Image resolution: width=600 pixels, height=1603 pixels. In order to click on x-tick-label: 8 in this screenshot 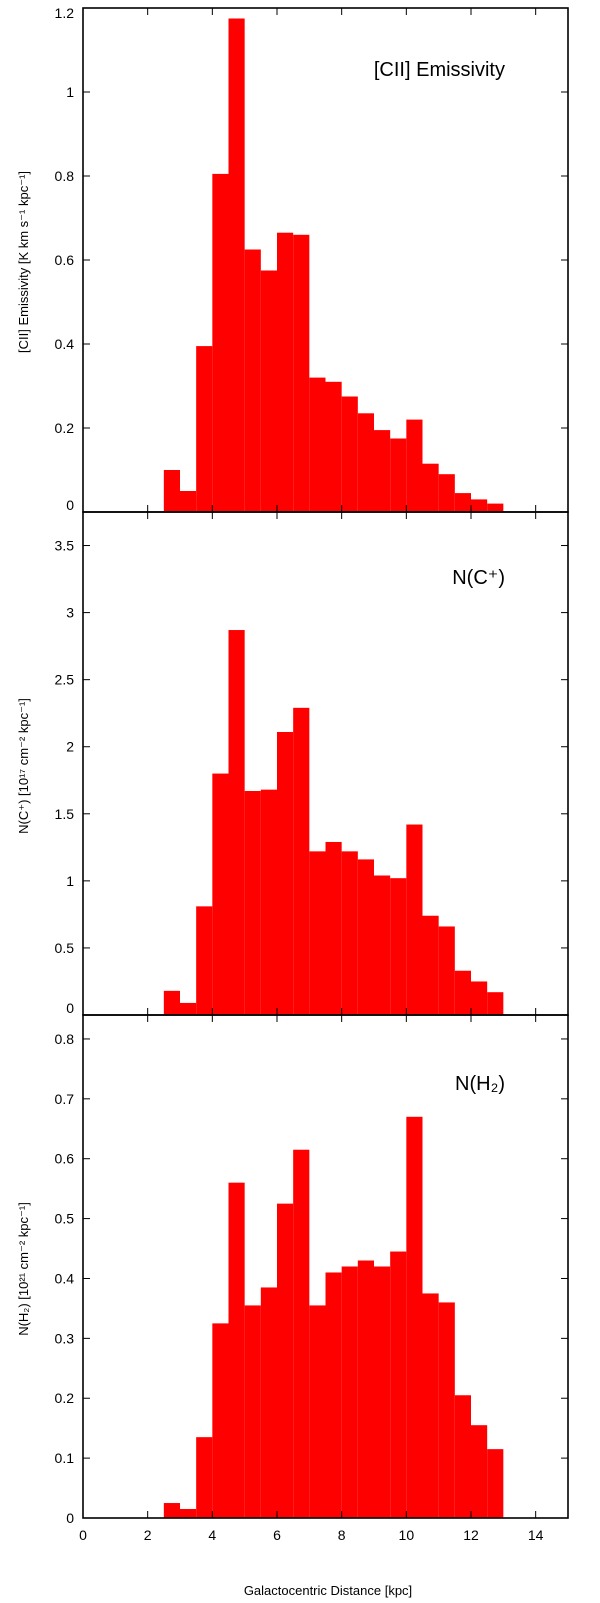, I will do `click(342, 1535)`.